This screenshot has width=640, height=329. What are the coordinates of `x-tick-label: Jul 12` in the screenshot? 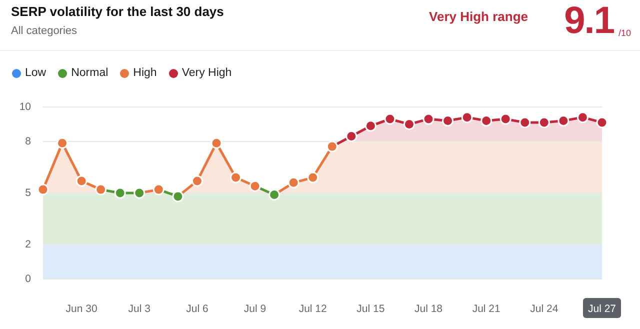 It's located at (313, 309).